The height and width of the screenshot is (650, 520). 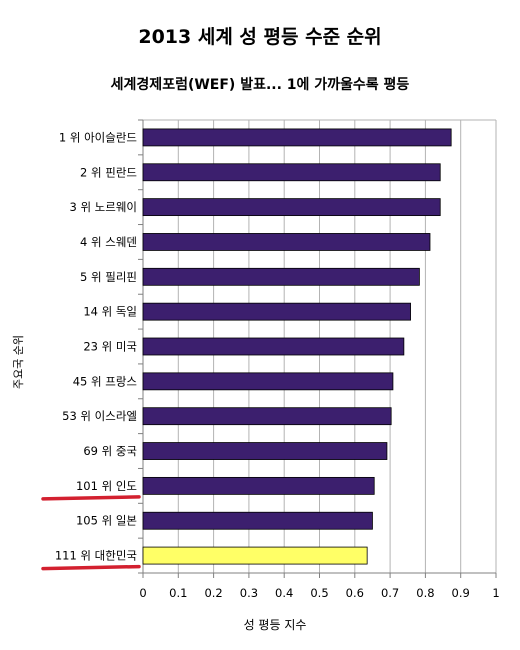 What do you see at coordinates (249, 593) in the screenshot?
I see `x-tick-label: 0.3` at bounding box center [249, 593].